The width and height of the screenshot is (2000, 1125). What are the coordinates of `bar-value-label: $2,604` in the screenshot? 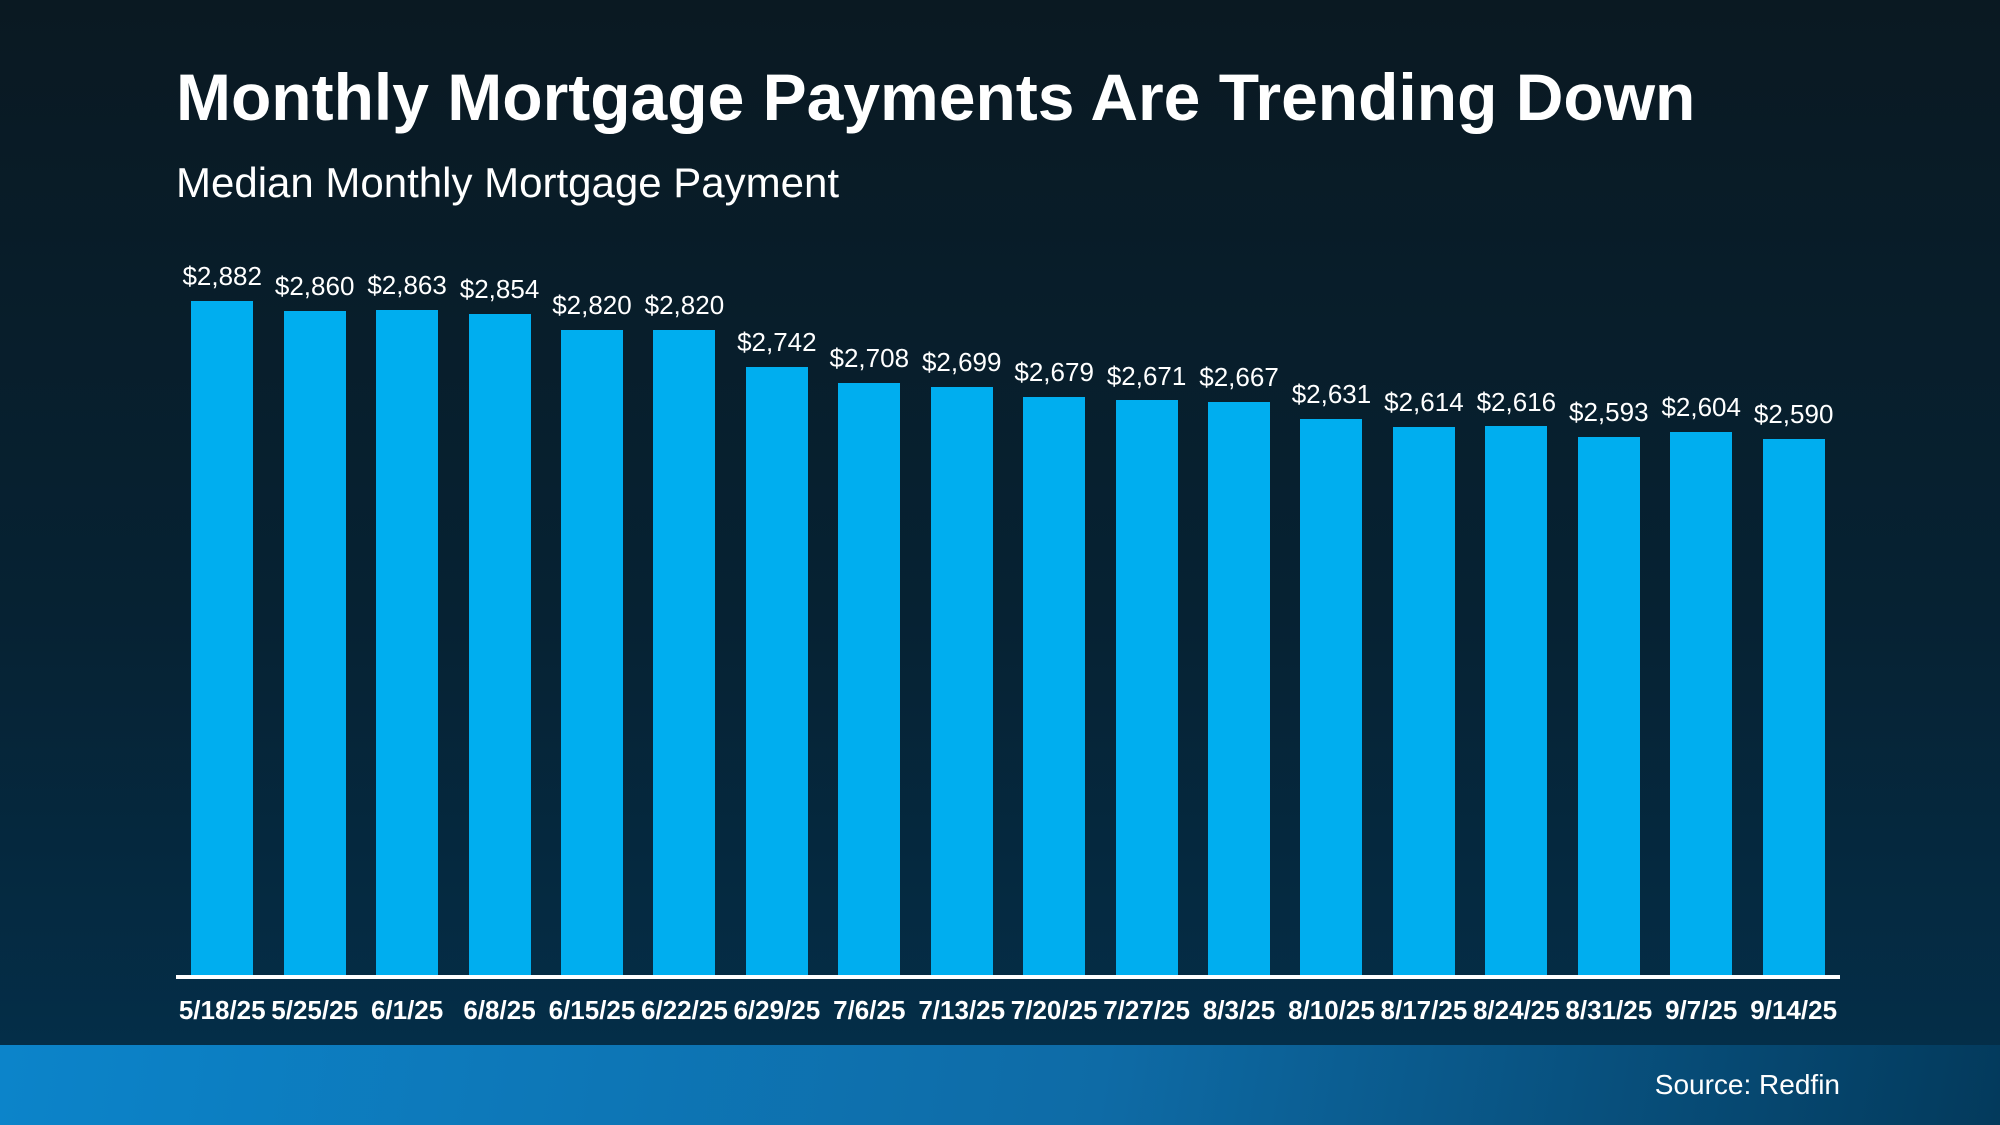 It's located at (1701, 407).